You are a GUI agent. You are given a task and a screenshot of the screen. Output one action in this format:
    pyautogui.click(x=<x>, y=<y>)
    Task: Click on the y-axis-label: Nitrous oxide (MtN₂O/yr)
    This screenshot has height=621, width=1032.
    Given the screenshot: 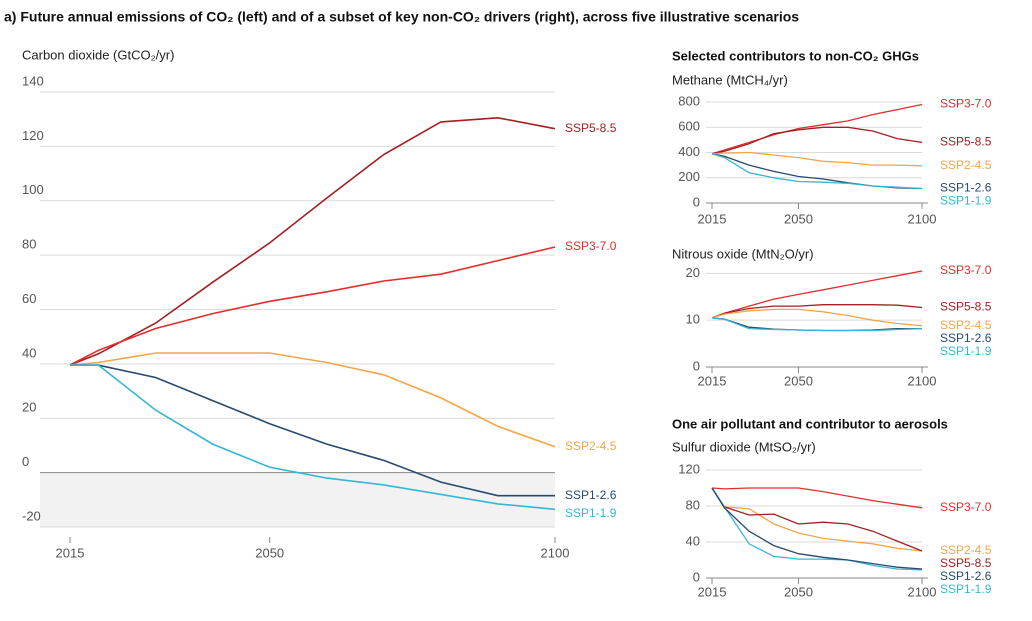 What is the action you would take?
    pyautogui.click(x=743, y=253)
    